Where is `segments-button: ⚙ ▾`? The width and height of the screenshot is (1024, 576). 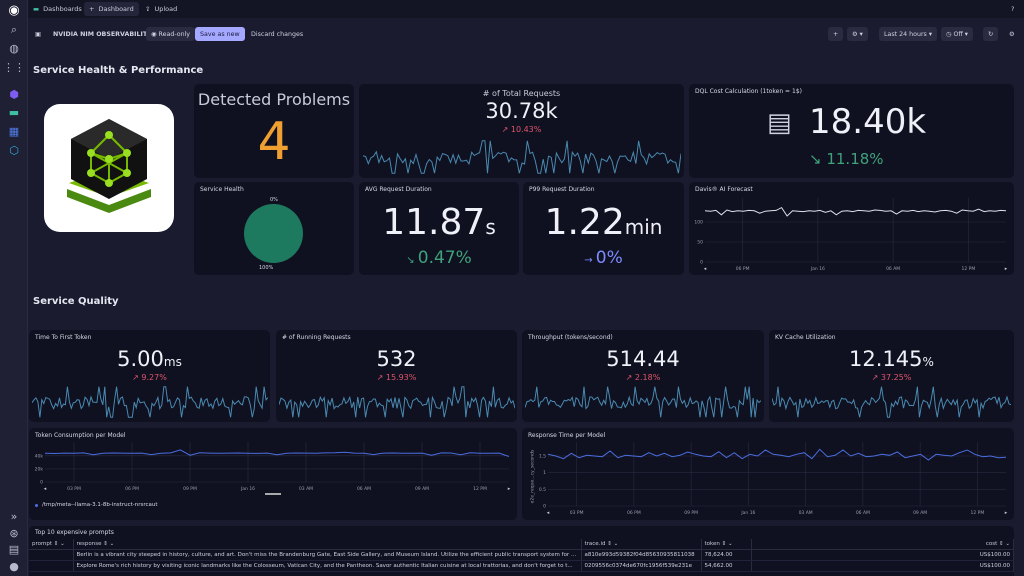 segments-button: ⚙ ▾ is located at coordinates (857, 34).